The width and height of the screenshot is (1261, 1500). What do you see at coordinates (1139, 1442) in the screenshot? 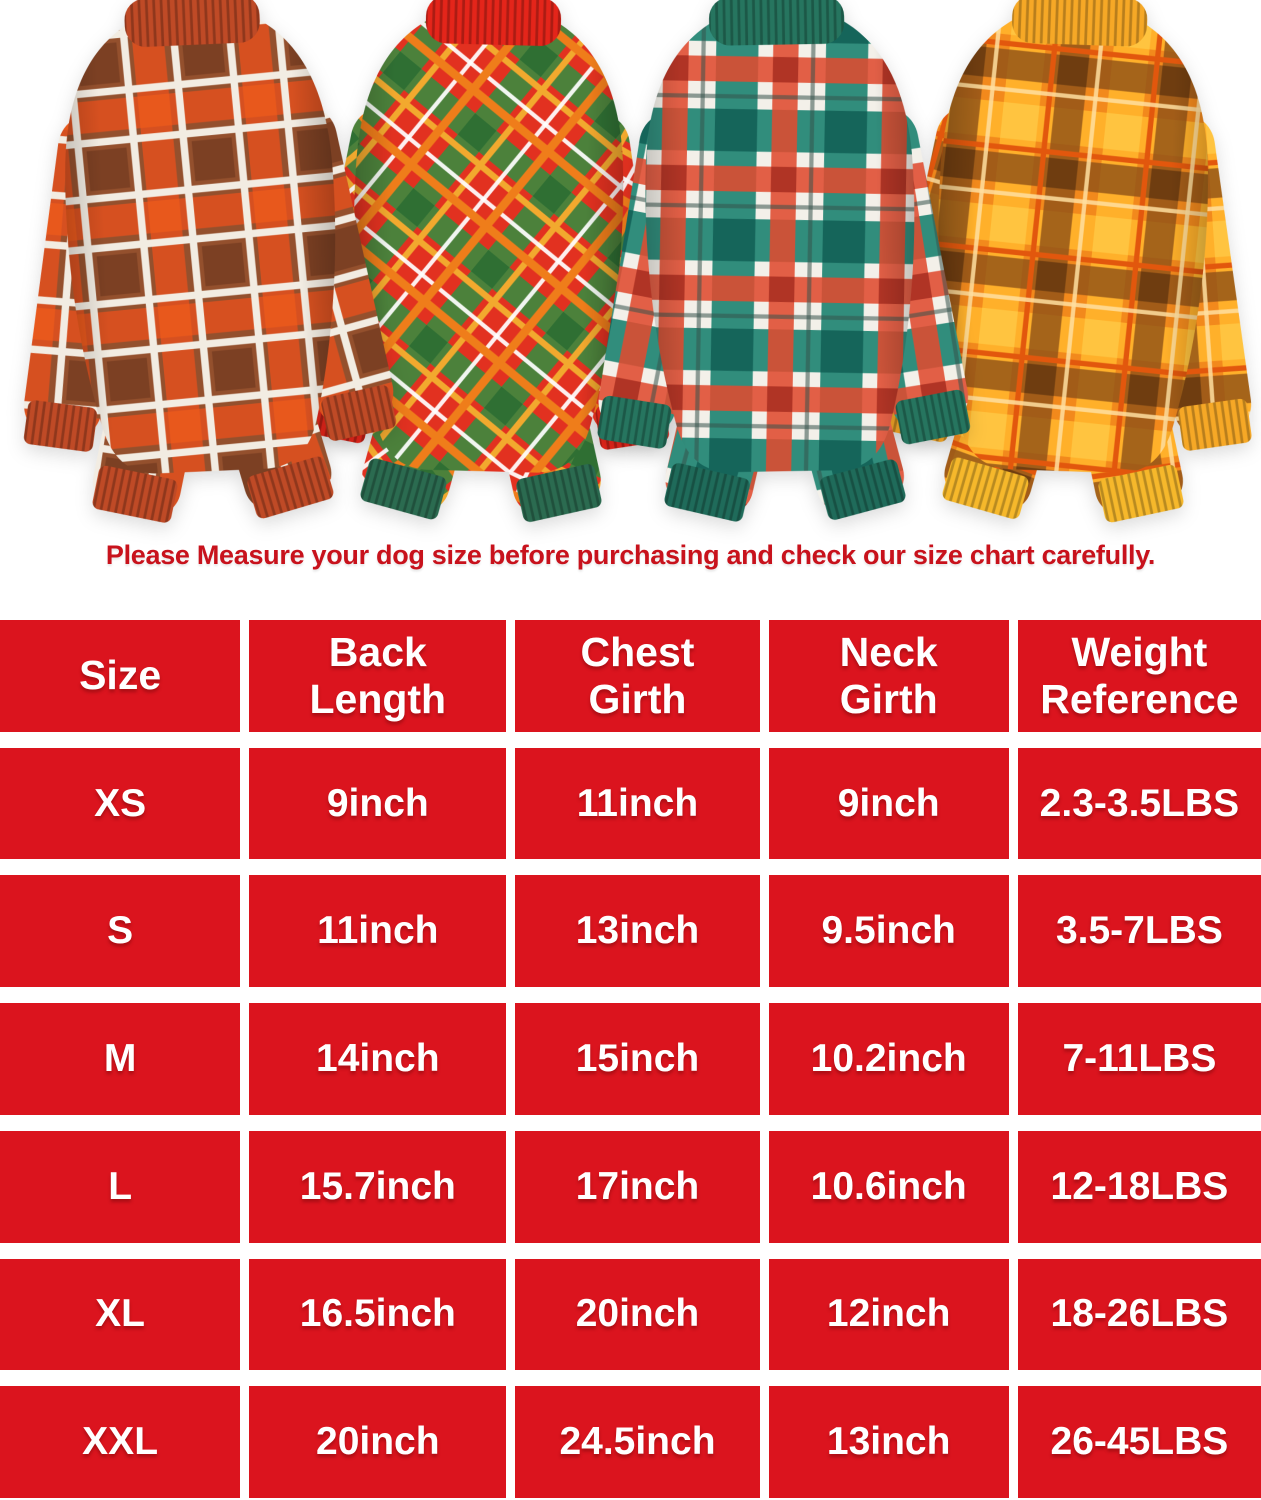
I see `size-chart-cell: 26-45LBS` at bounding box center [1139, 1442].